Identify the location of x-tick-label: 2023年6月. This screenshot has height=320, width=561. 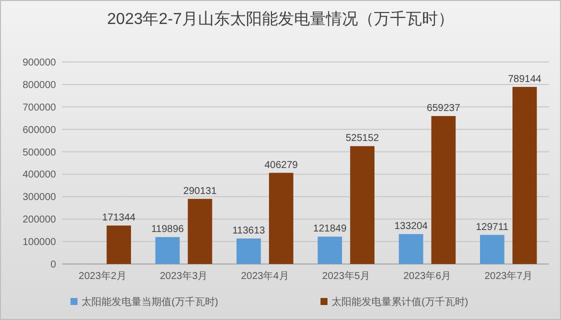
(427, 276).